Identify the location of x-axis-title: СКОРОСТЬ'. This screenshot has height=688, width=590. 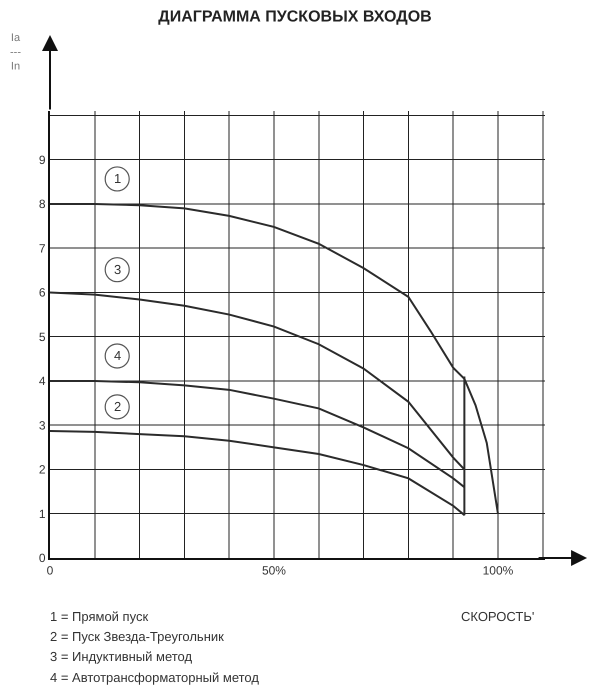
(497, 616).